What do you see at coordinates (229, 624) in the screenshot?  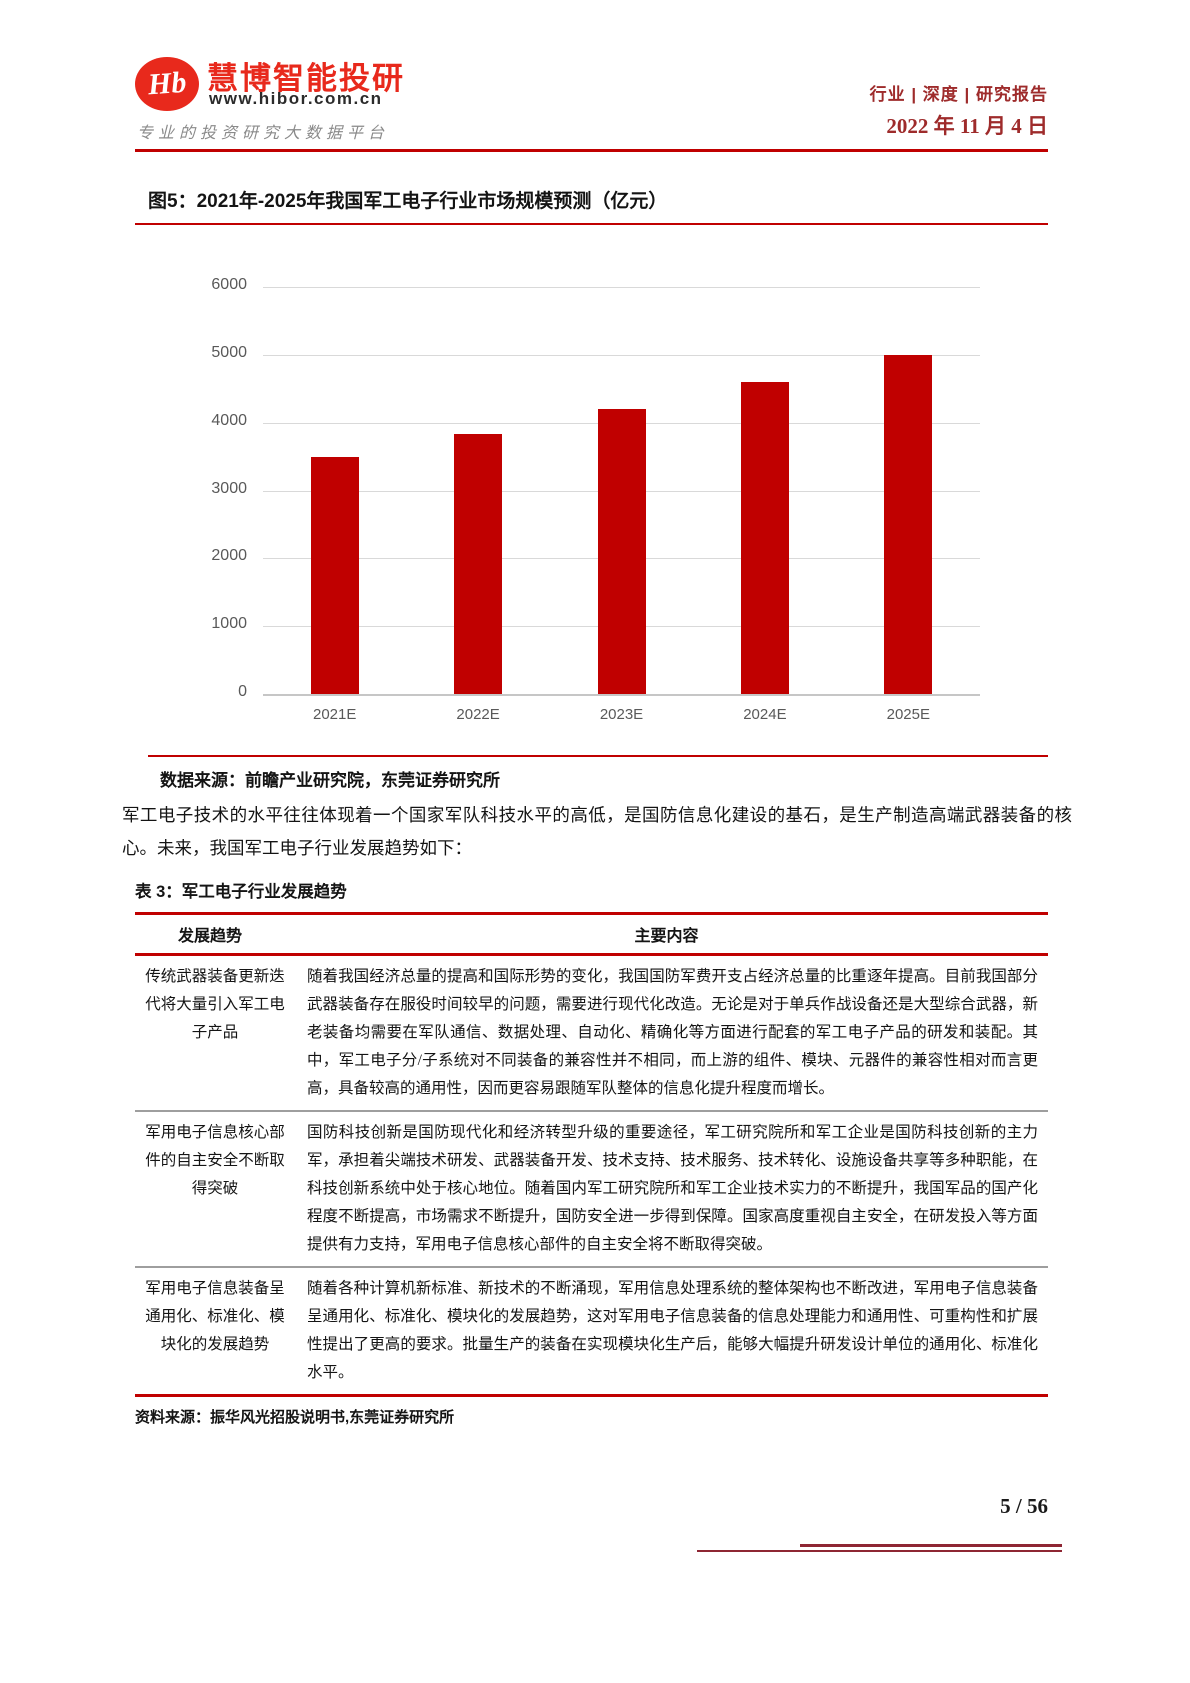 I see `y-tick-label: 1000` at bounding box center [229, 624].